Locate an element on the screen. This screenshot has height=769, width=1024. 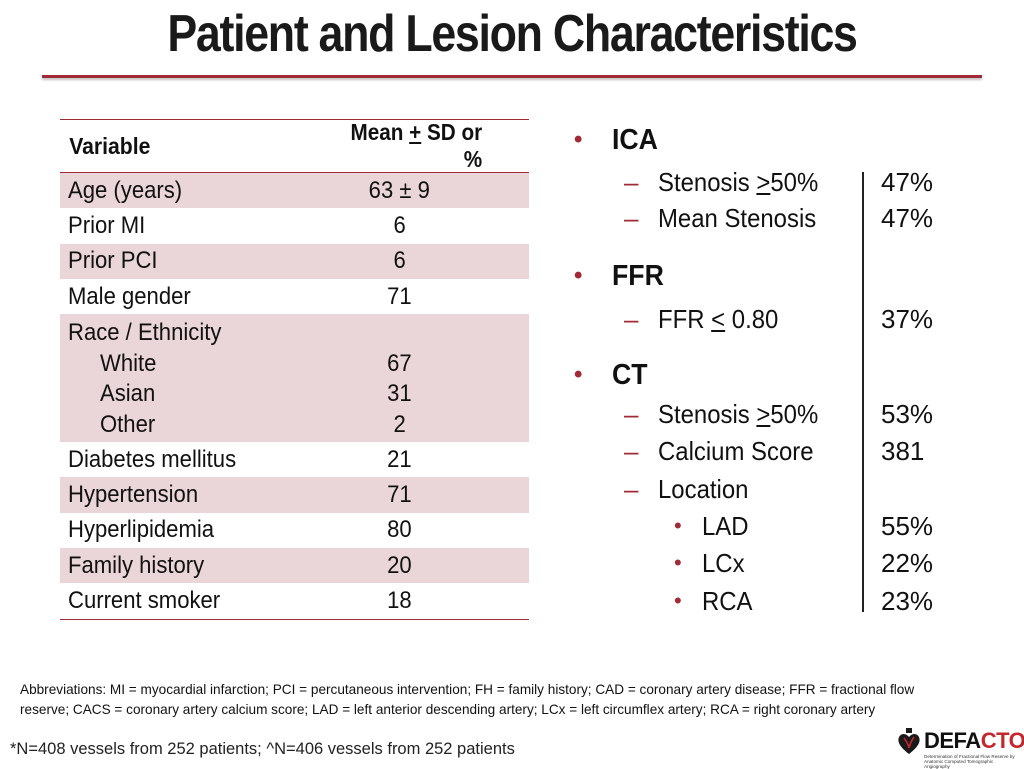
table-row: Prior PCI 6 is located at coordinates (294, 261).